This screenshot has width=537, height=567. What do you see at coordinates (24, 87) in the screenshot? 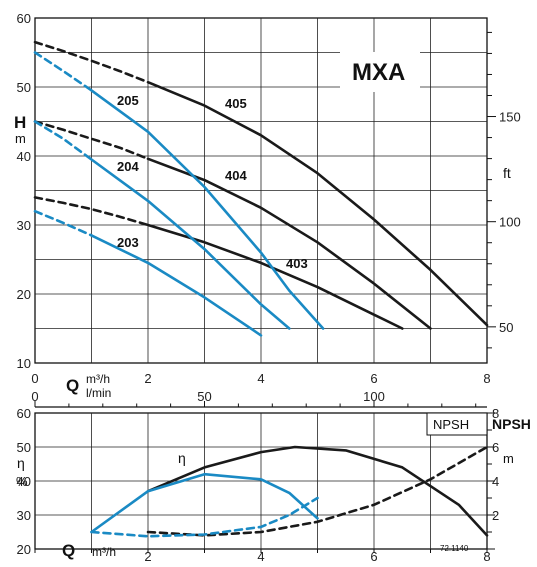
I see `top-y-tick-label: 50` at bounding box center [24, 87].